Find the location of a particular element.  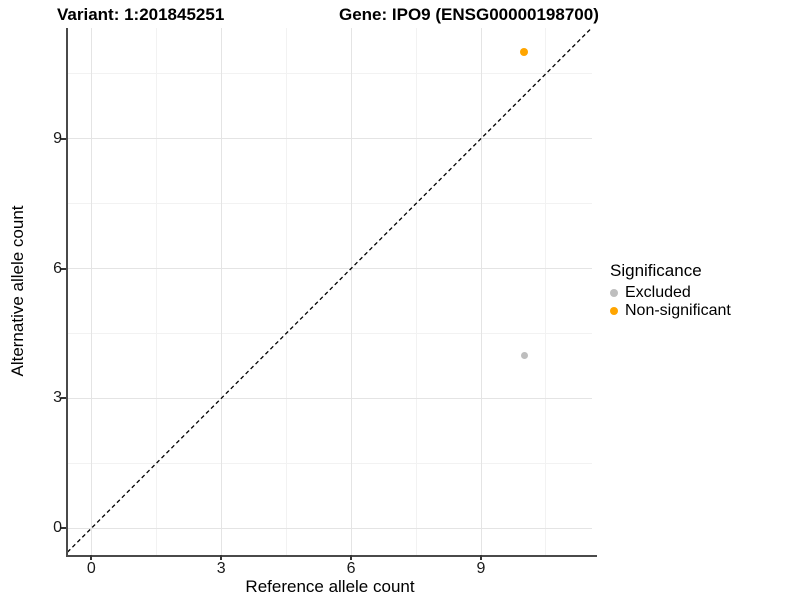

legend-items: Excluded Non-significant is located at coordinates (670, 302).